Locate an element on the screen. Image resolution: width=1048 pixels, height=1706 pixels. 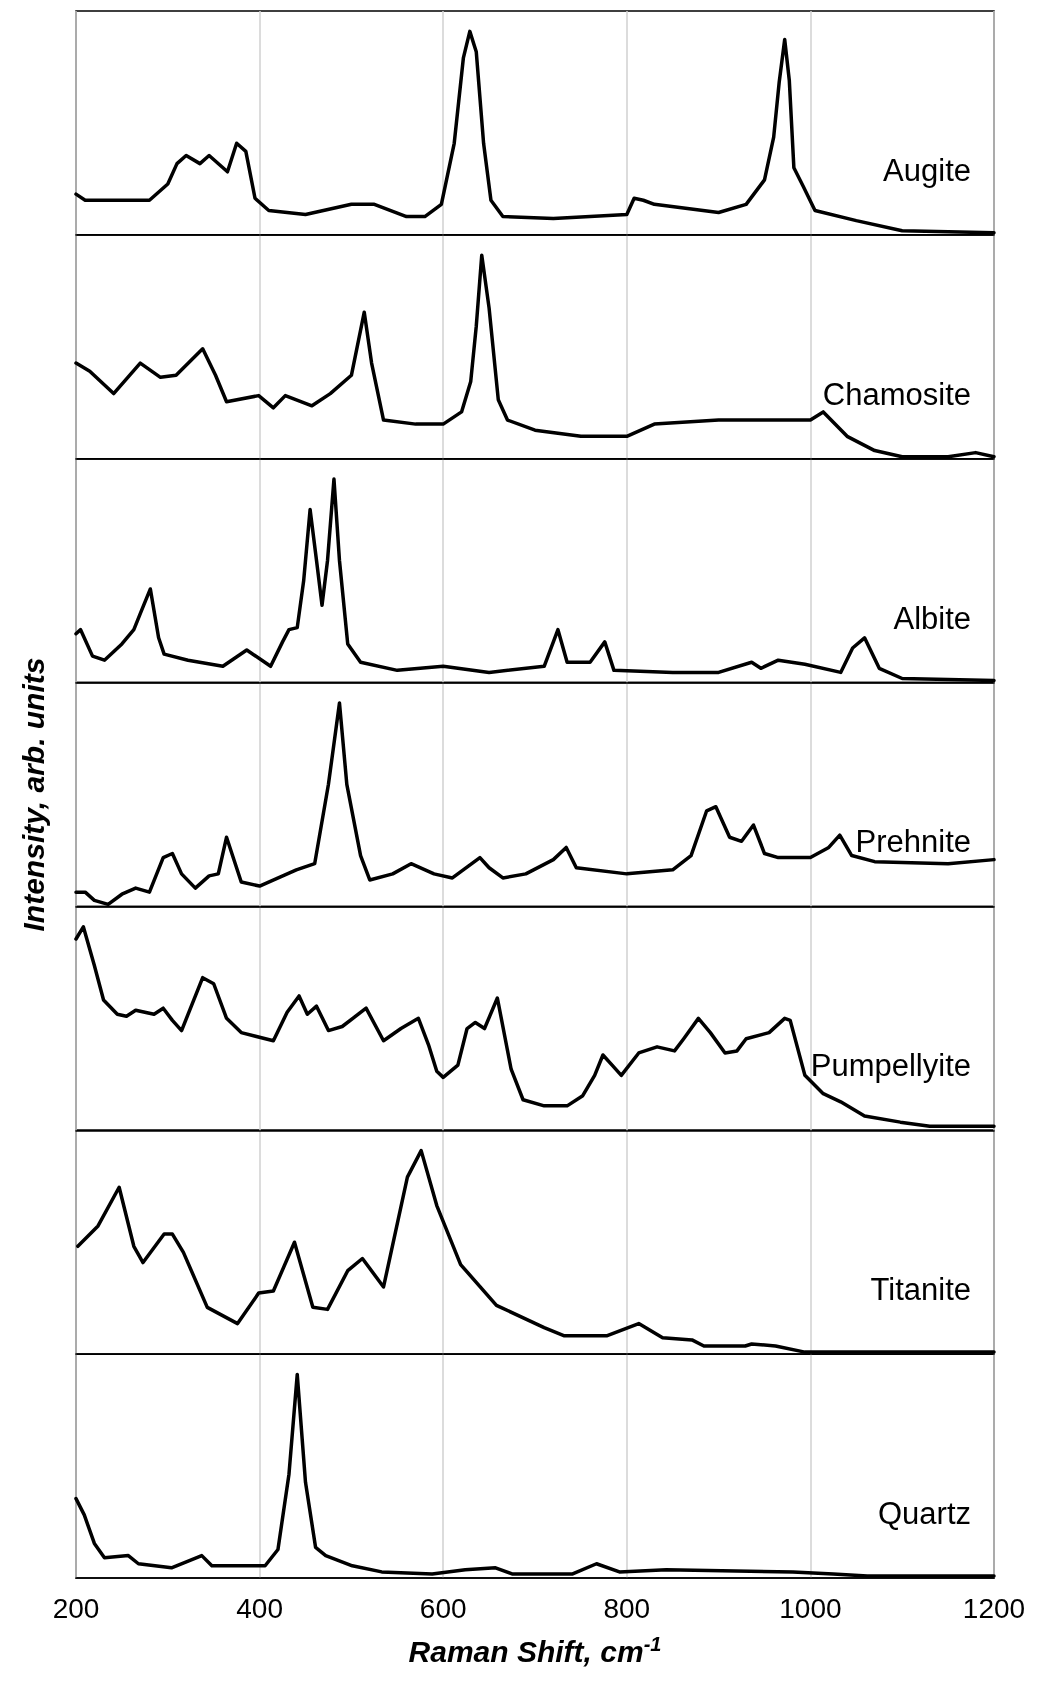
x-tick-label: 400 is located at coordinates (259, 1608).